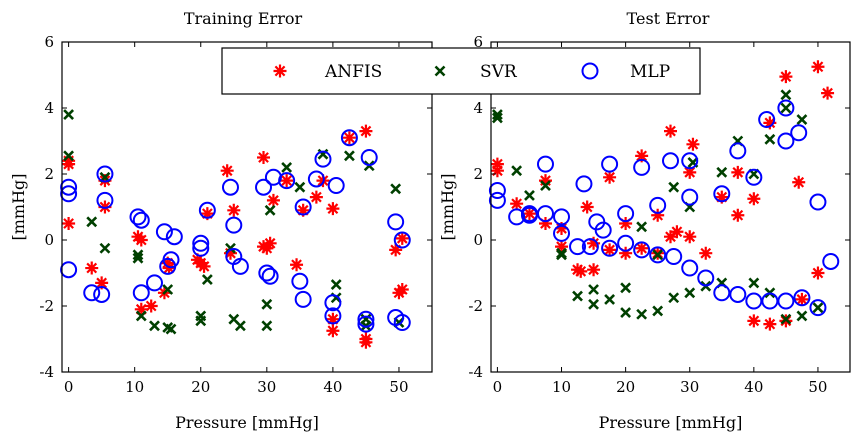 Image resolution: width=867 pixels, height=436 pixels. Describe the element at coordinates (689, 387) in the screenshot. I see `x-tick-label: 30` at that location.